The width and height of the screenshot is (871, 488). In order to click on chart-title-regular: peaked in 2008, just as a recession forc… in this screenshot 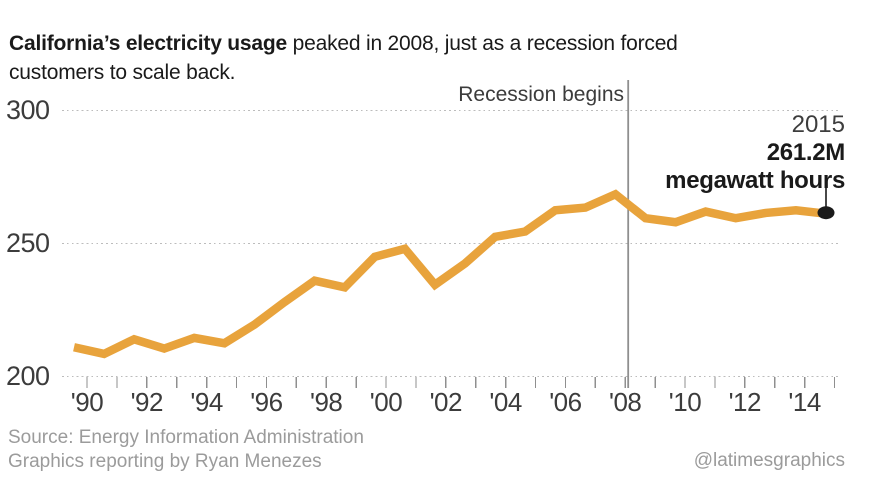, I will do `click(482, 43)`.